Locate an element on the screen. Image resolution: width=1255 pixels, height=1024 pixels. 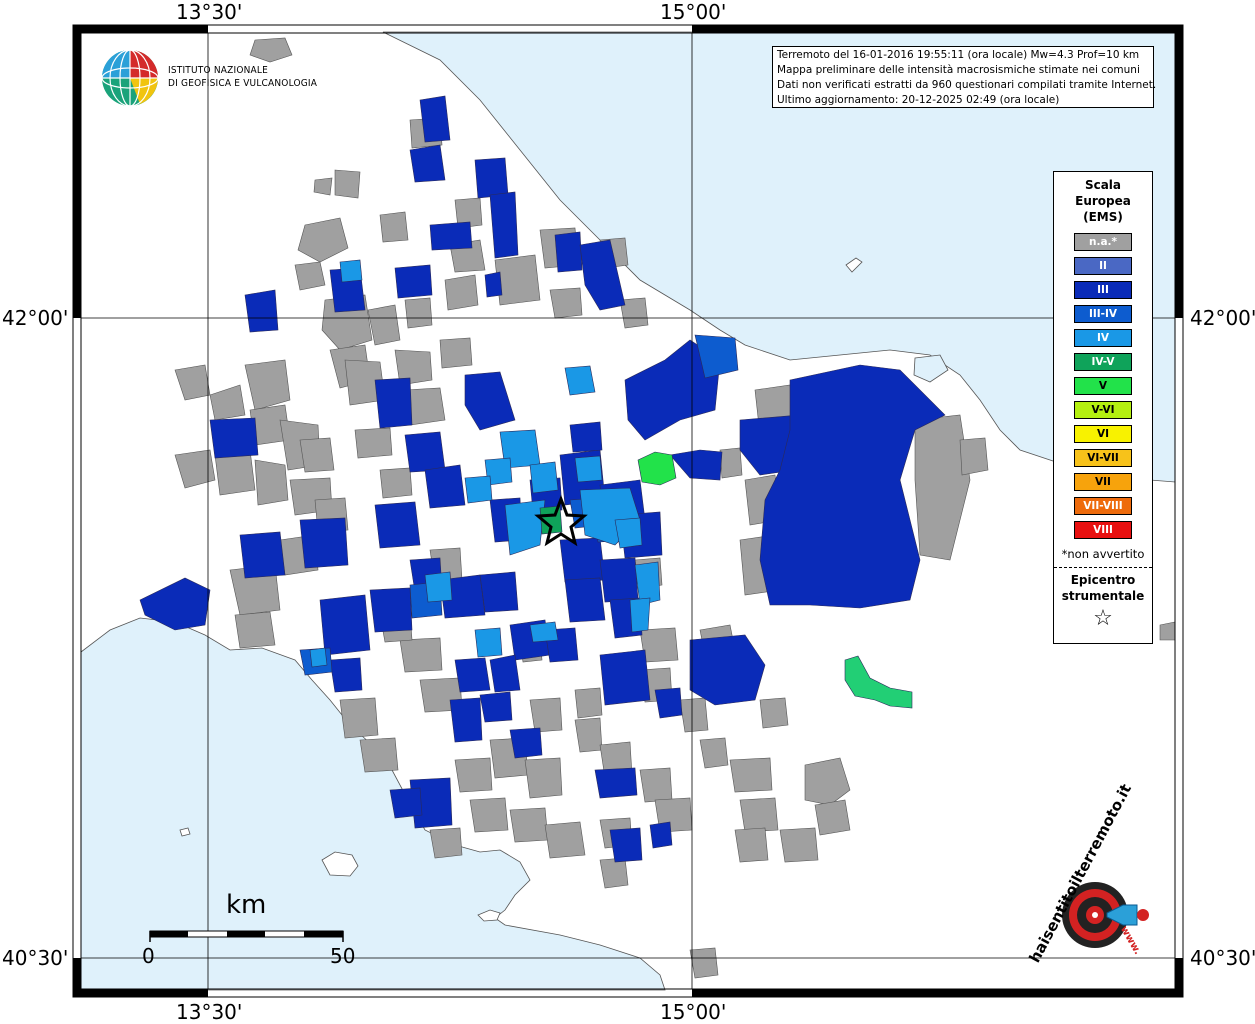
capri-island is located at coordinates (489, 915).